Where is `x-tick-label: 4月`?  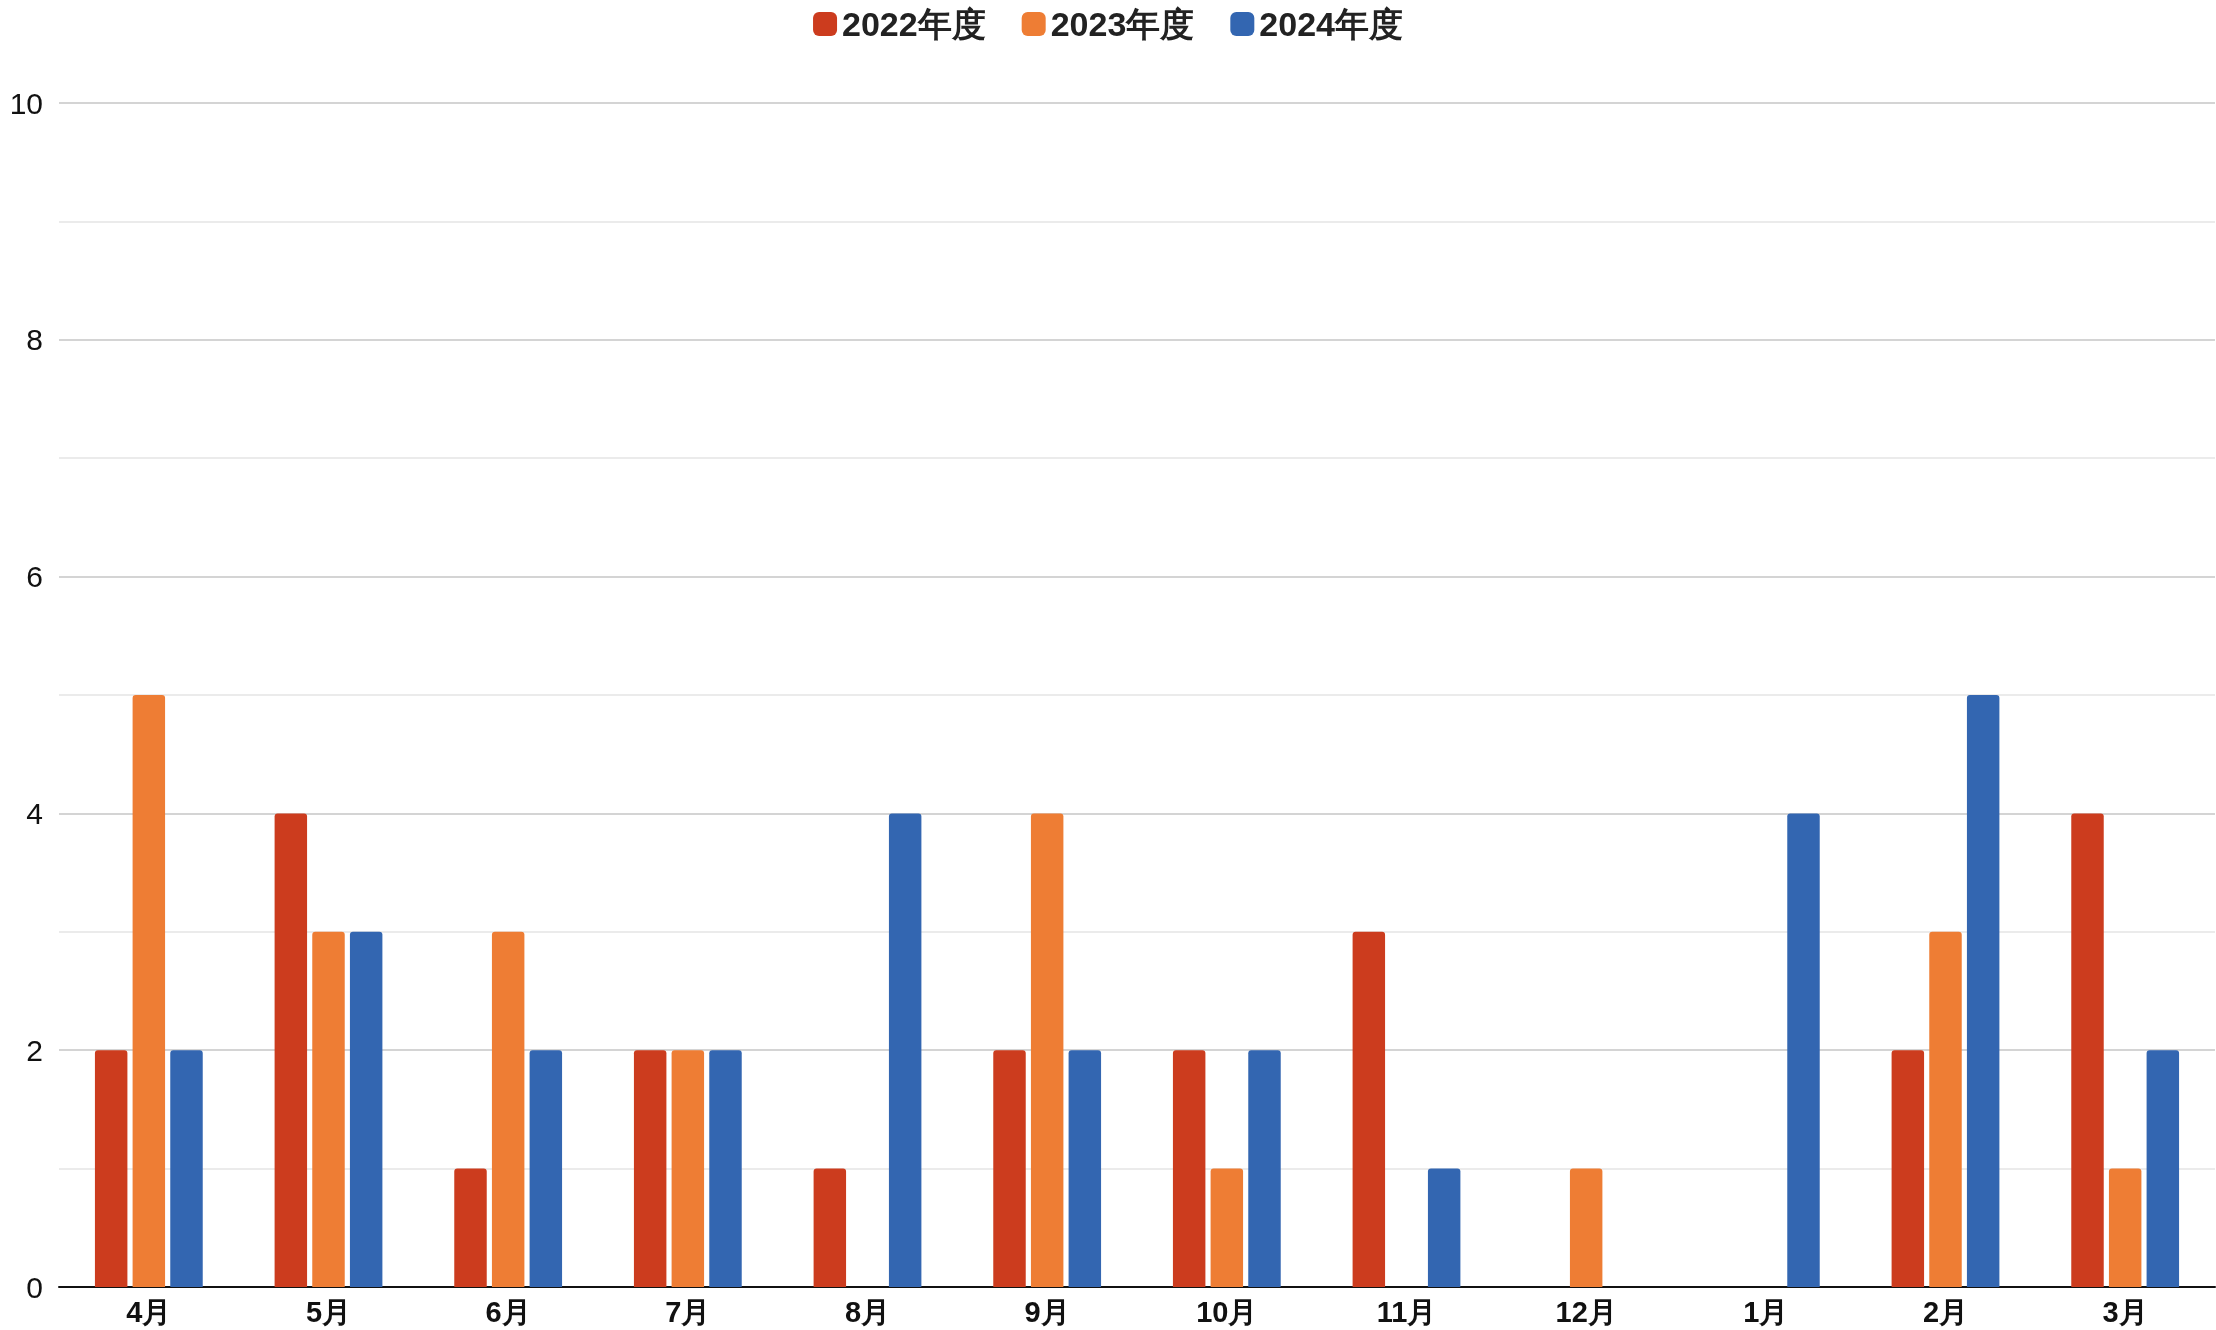 x-tick-label: 4月 is located at coordinates (149, 1311).